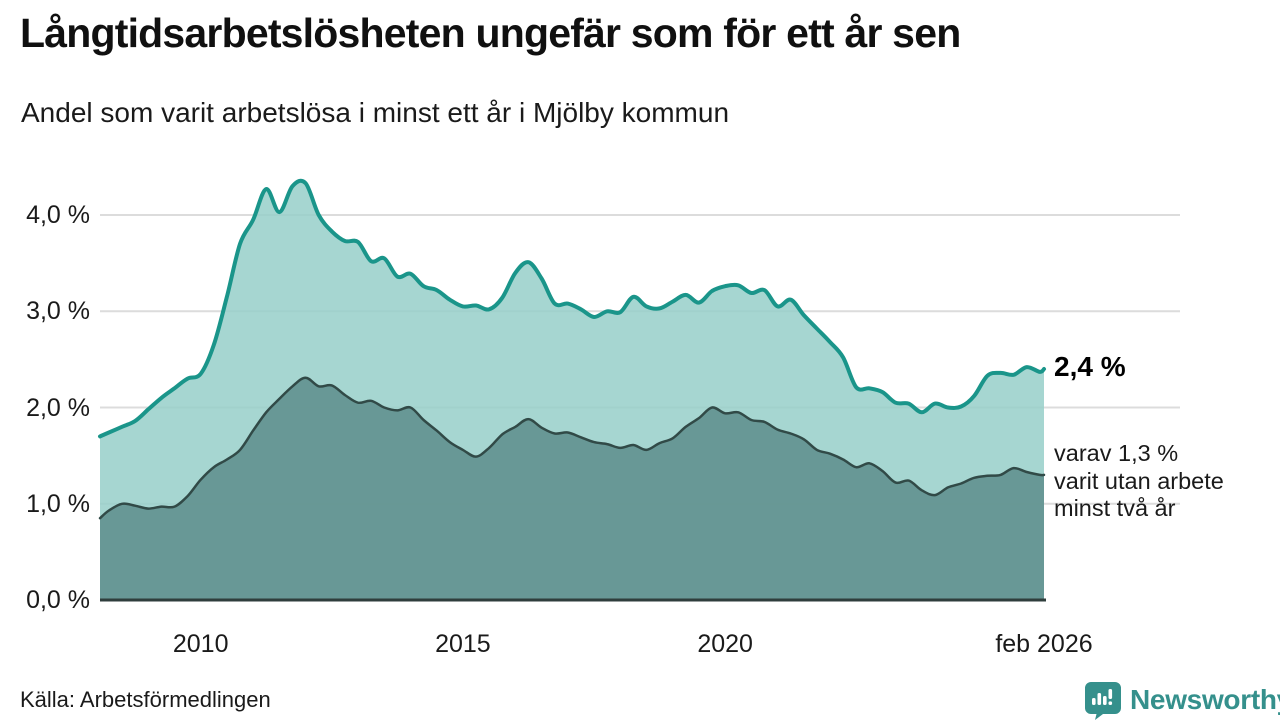 The image size is (1280, 720). What do you see at coordinates (1110, 703) in the screenshot?
I see `exclamation-dot` at bounding box center [1110, 703].